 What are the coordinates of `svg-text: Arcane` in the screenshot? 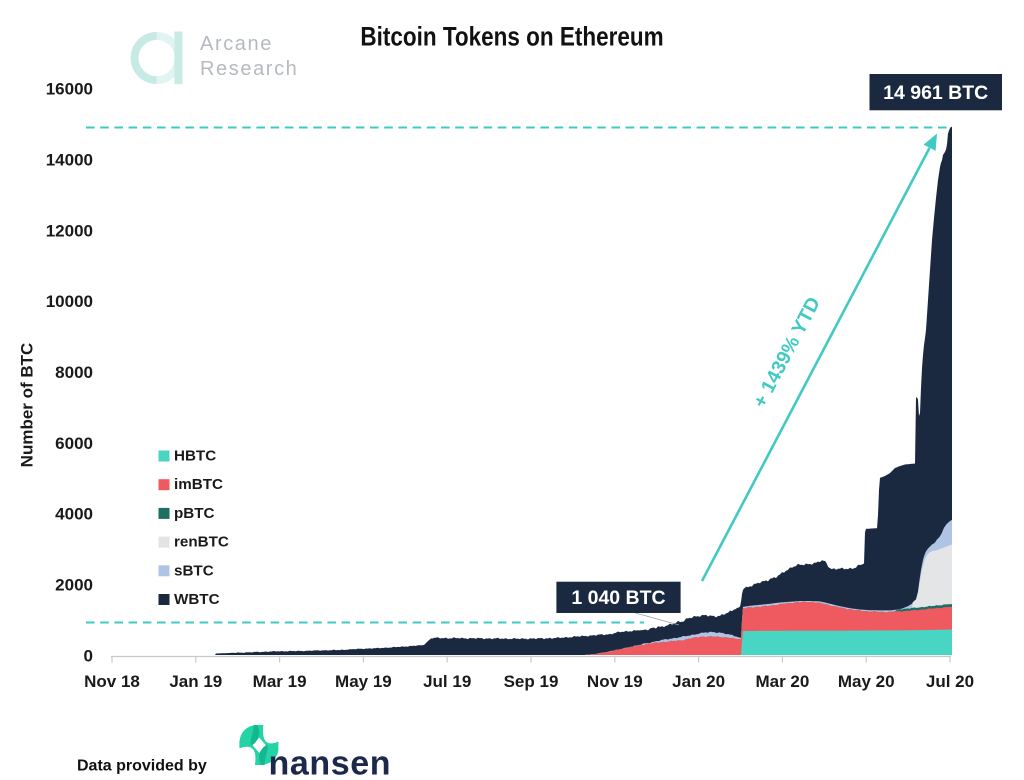 It's located at (236, 44).